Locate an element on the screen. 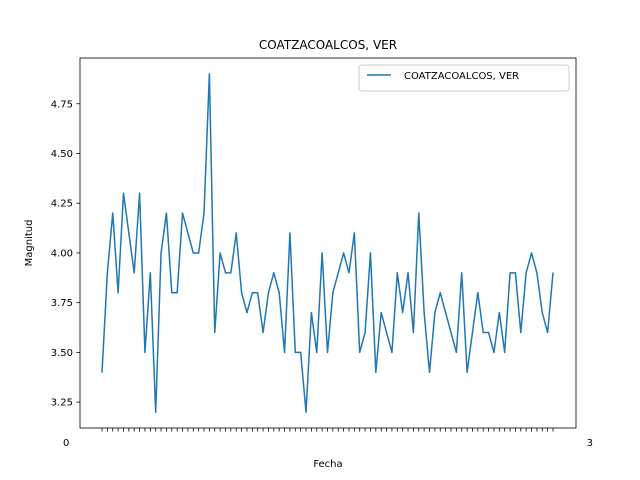 This screenshot has height=480, width=640. y-tick-label: 4.50 is located at coordinates (62, 154).